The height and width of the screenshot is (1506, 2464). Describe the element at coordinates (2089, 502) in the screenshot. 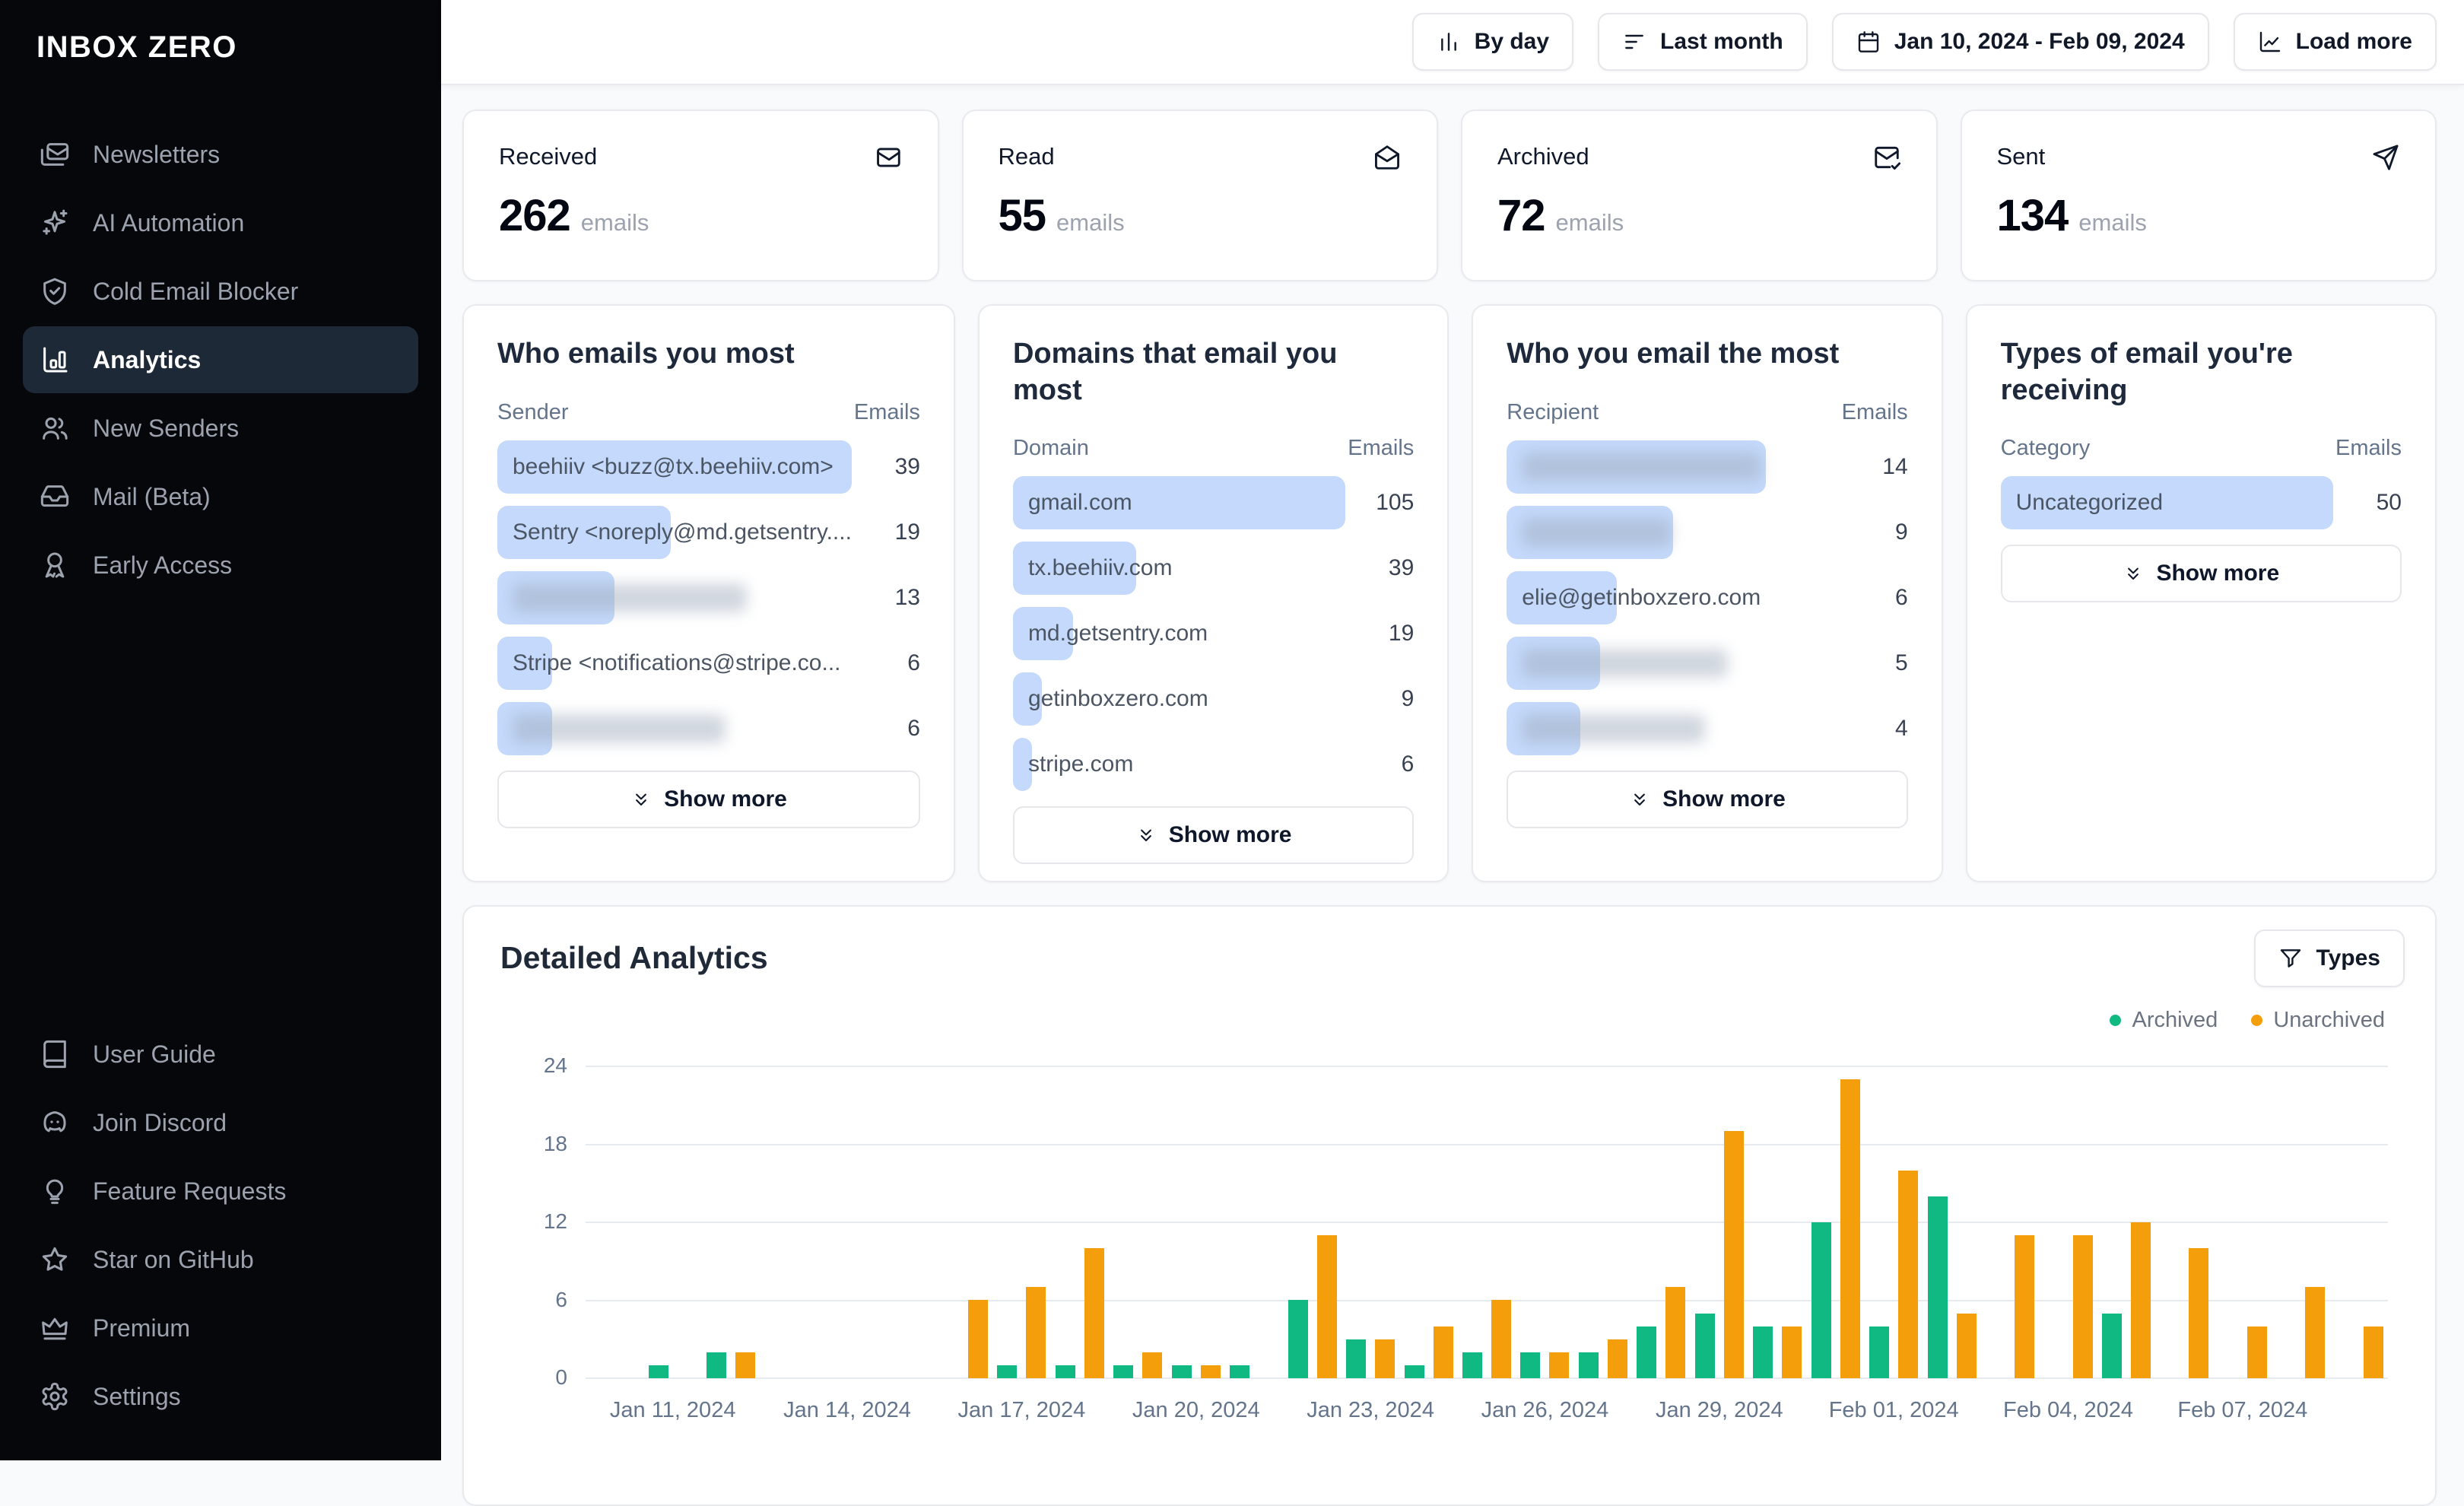

I see `list-row-label: Uncategorized` at that location.